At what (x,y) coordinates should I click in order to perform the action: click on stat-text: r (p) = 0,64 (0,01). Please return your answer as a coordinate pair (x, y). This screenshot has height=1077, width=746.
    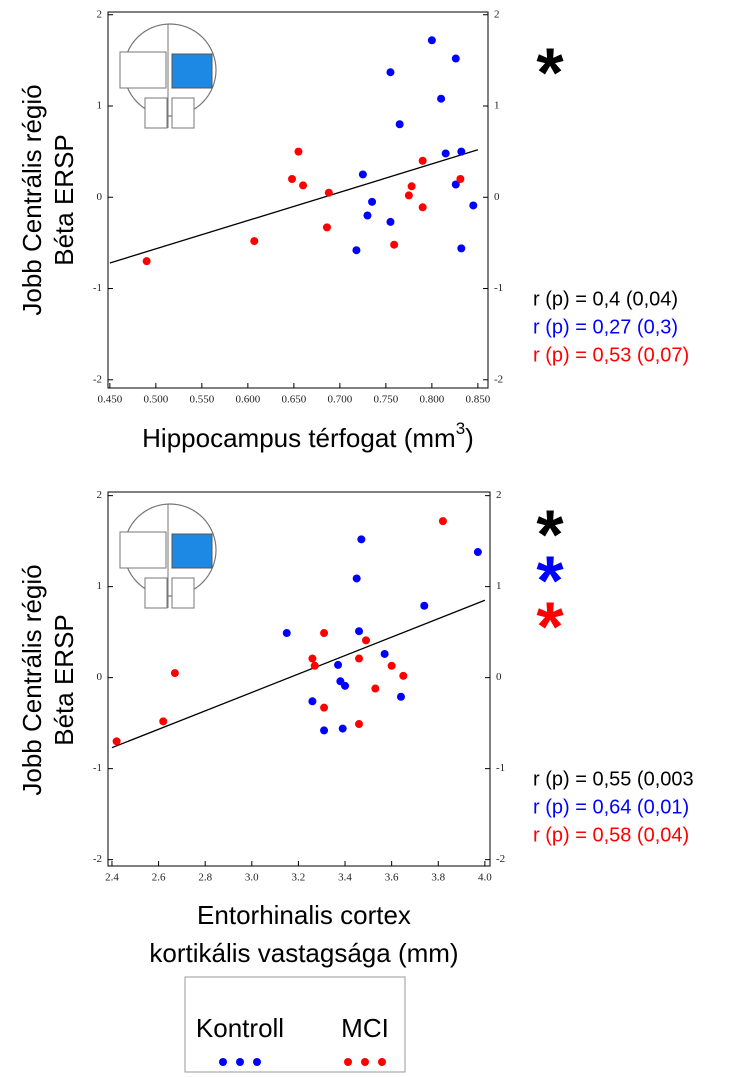
    Looking at the image, I should click on (611, 807).